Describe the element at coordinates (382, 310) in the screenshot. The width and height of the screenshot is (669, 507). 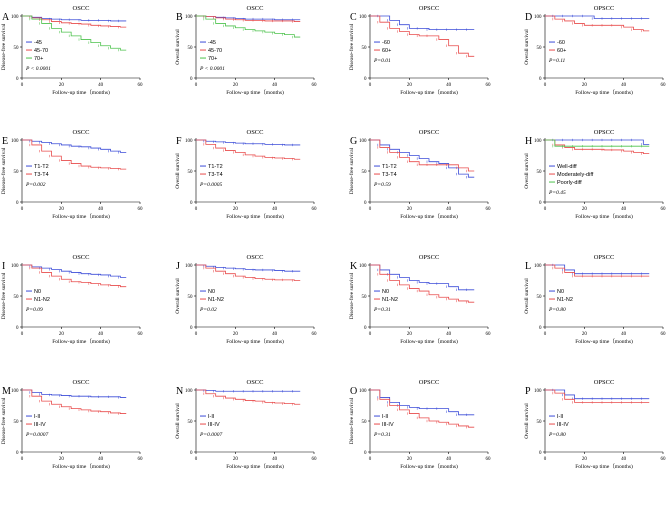
I see `p-value: P=0.31` at that location.